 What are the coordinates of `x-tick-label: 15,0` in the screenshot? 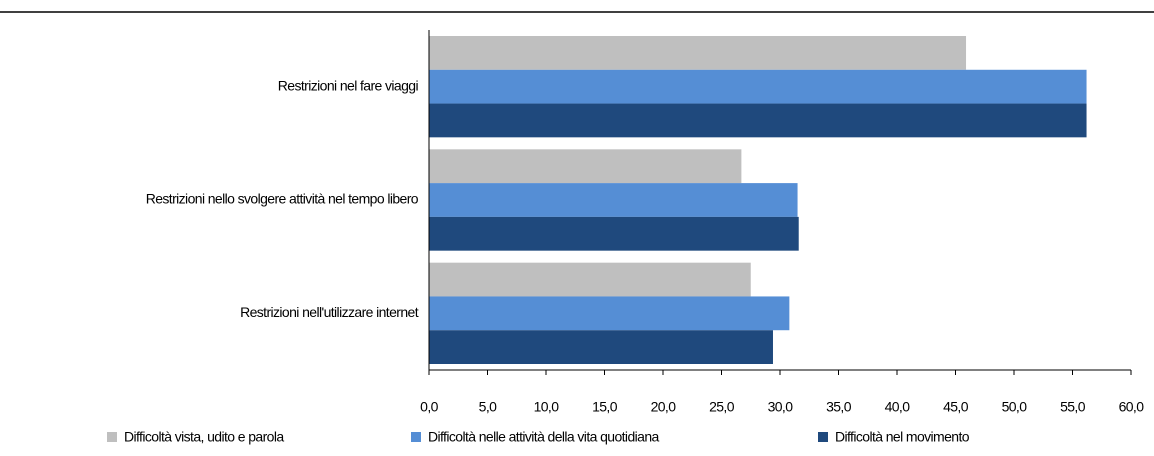 It's located at (605, 407).